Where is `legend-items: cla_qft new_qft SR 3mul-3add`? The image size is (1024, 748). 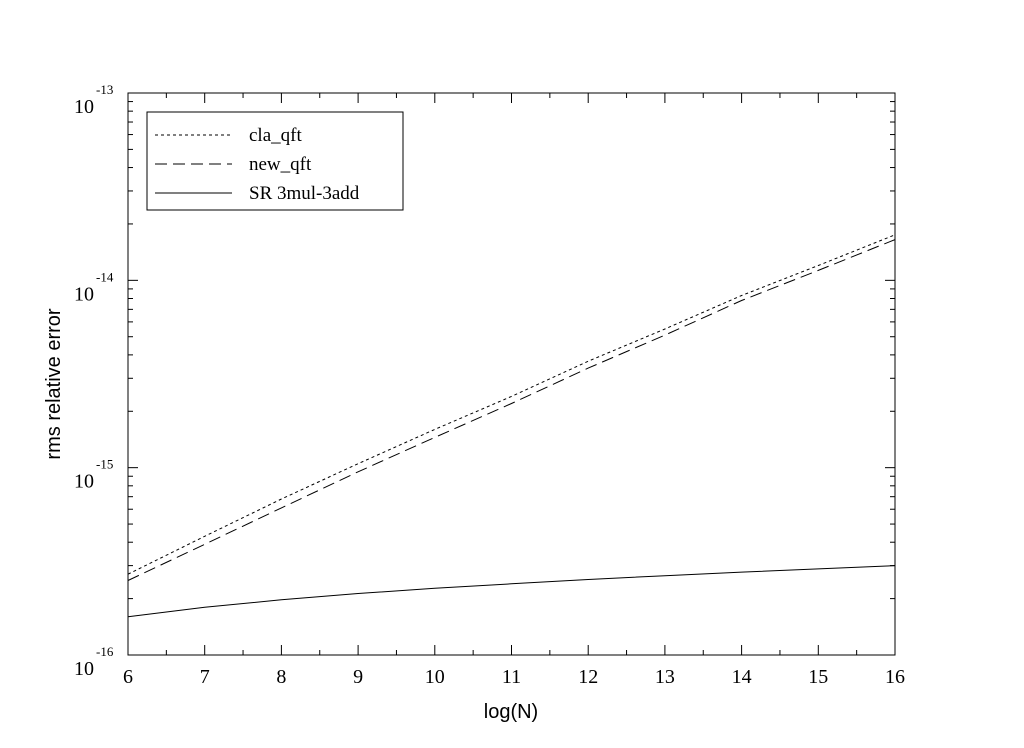
legend-items: cla_qft new_qft SR 3mul-3add is located at coordinates (257, 164).